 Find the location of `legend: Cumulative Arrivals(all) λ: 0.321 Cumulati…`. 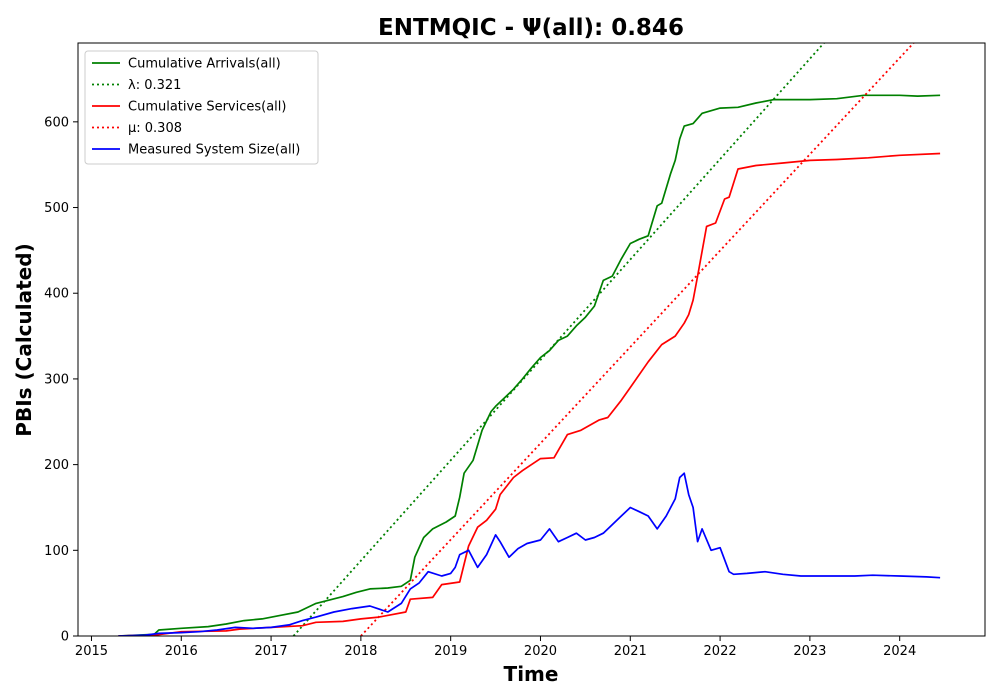

legend: Cumulative Arrivals(all) λ: 0.321 Cumulati… is located at coordinates (201, 107).